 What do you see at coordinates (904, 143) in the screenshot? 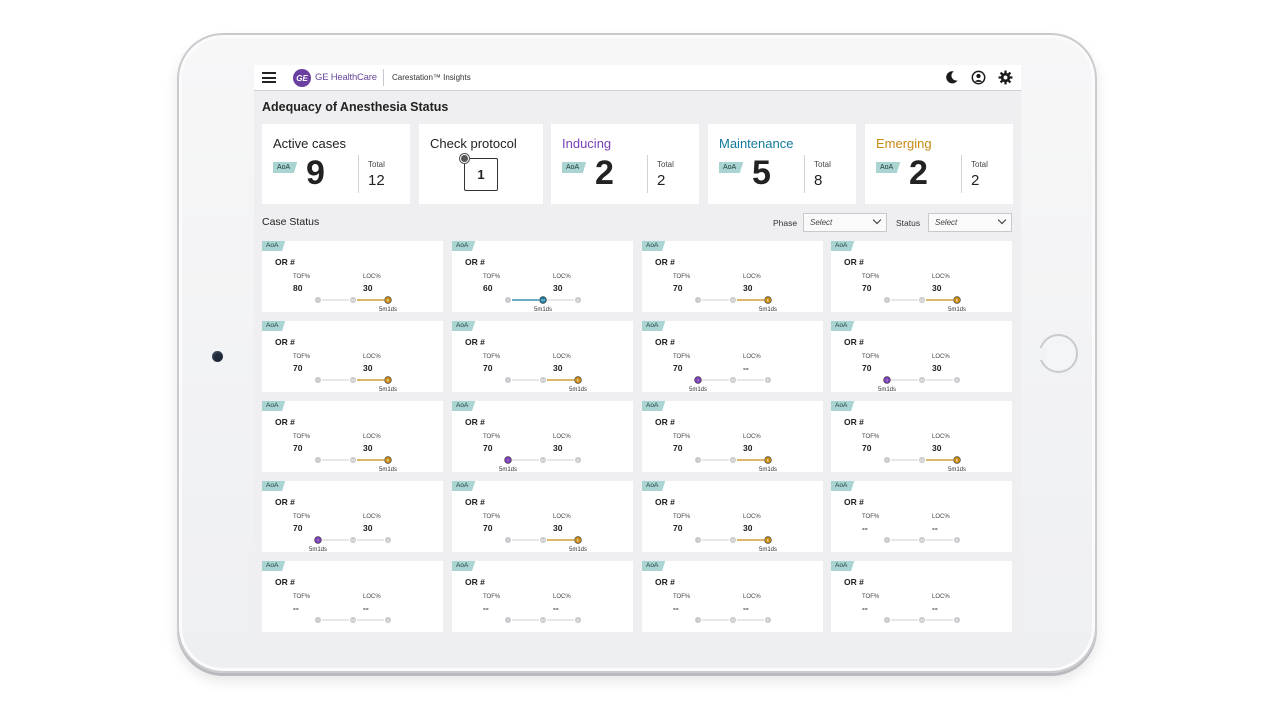
I see `card-title: Emerging` at bounding box center [904, 143].